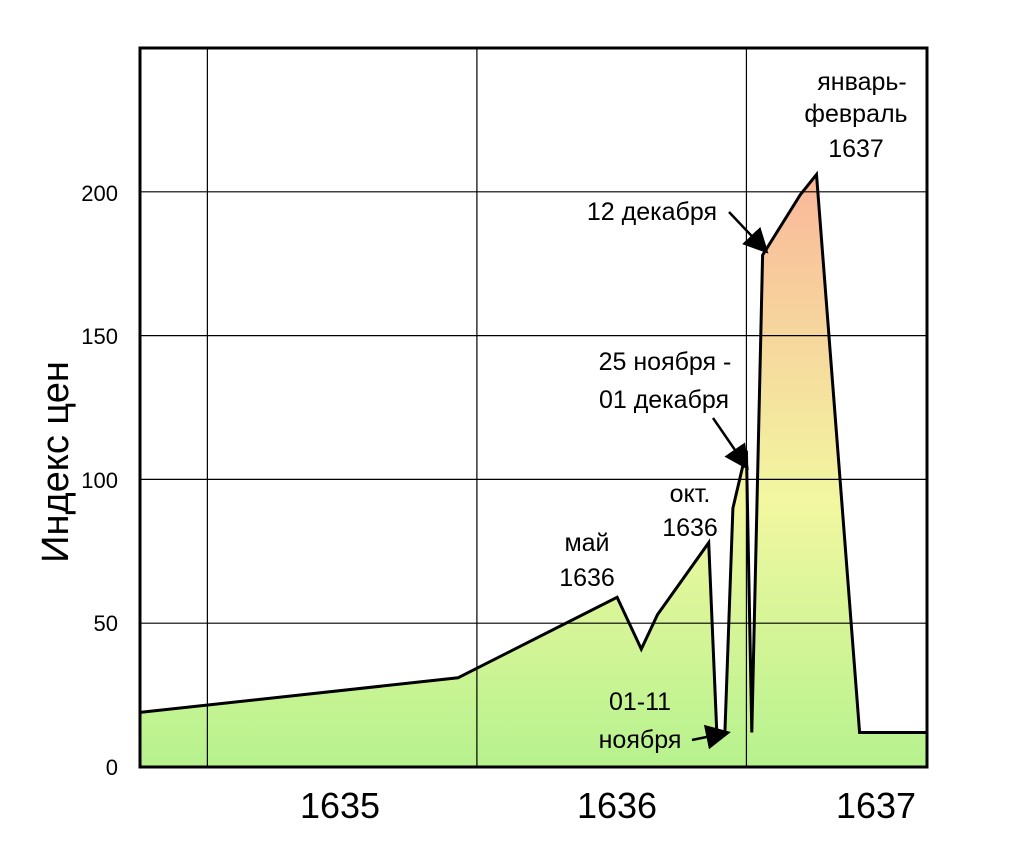 This screenshot has height=848, width=1024. I want to click on annotation-line: 1637, so click(856, 149).